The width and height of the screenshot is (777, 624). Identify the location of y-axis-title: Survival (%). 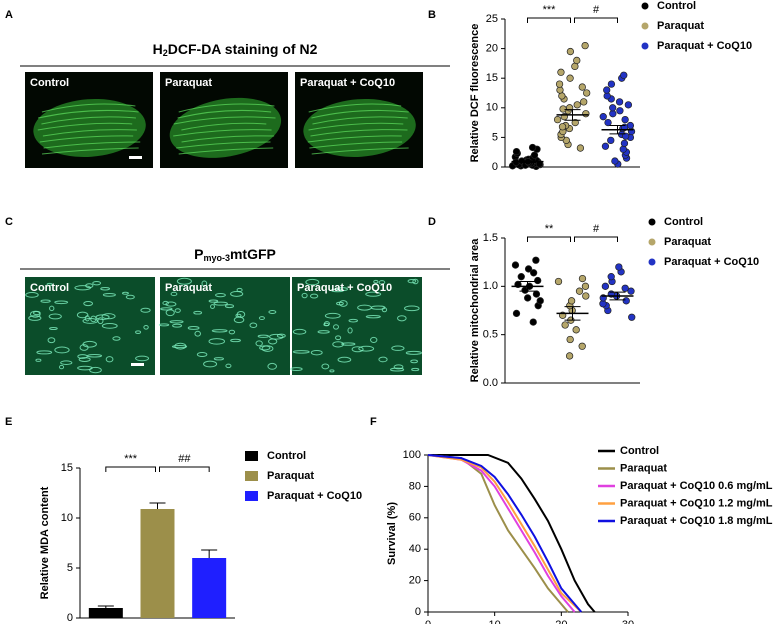
(392, 533).